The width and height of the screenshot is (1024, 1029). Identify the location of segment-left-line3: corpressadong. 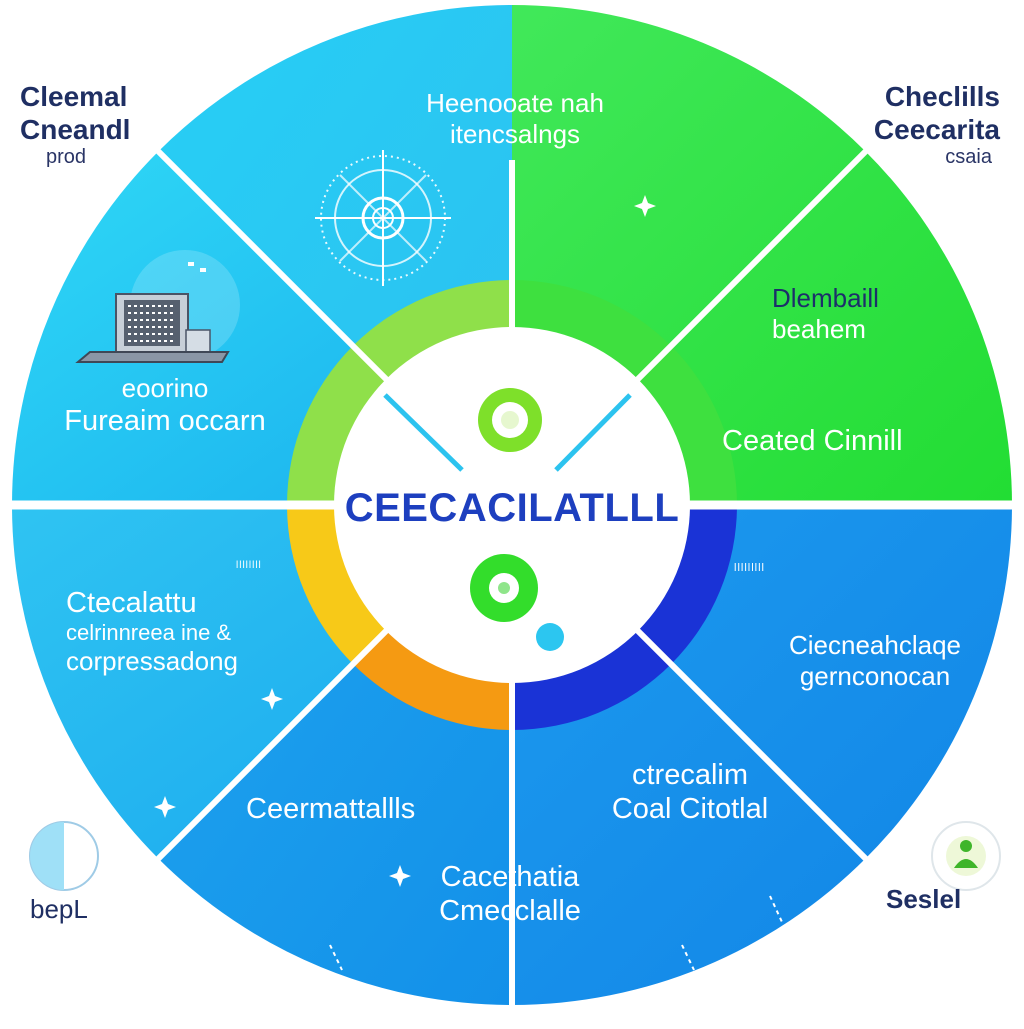
(152, 661).